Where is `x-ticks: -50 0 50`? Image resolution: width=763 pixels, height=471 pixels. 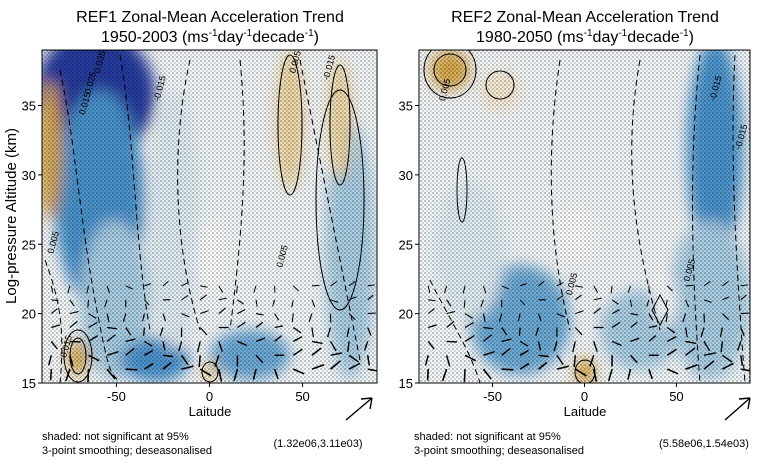 x-ticks: -50 0 50 is located at coordinates (583, 393).